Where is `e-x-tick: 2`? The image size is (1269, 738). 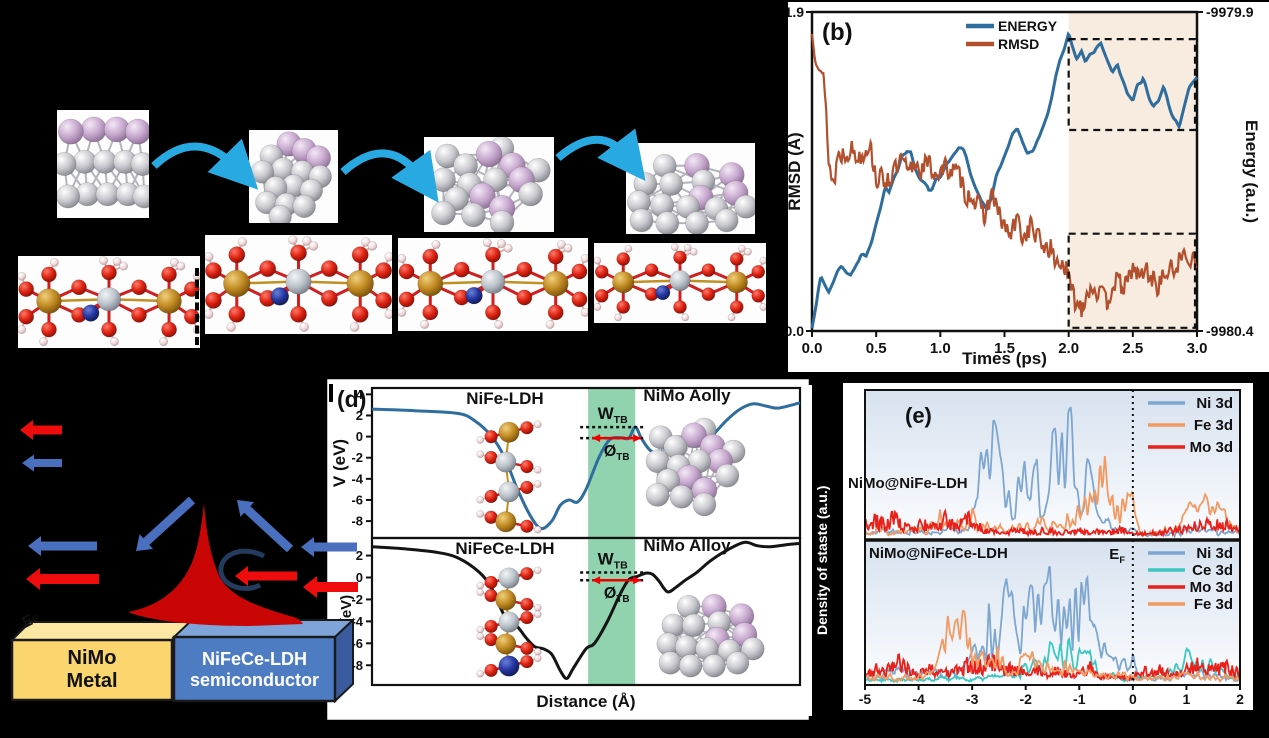
e-x-tick: 2 is located at coordinates (1240, 699).